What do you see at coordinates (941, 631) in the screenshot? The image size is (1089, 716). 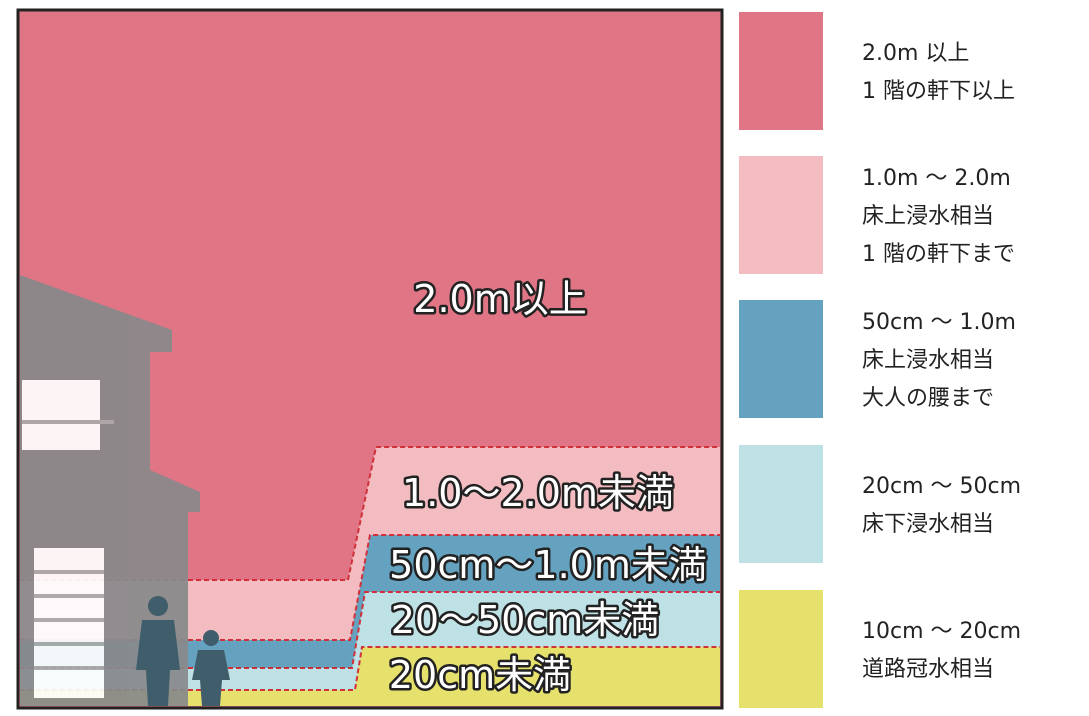 I see `legend-text: 10cm 〜 20cm` at bounding box center [941, 631].